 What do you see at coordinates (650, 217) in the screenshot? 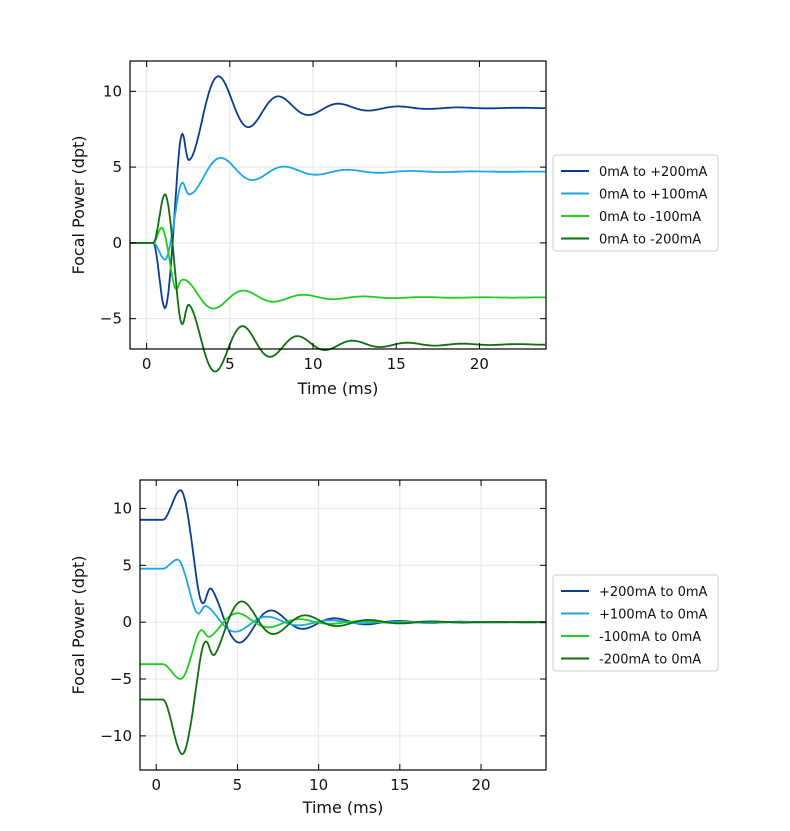
I see `legend-label: 0mA to -100mA` at bounding box center [650, 217].